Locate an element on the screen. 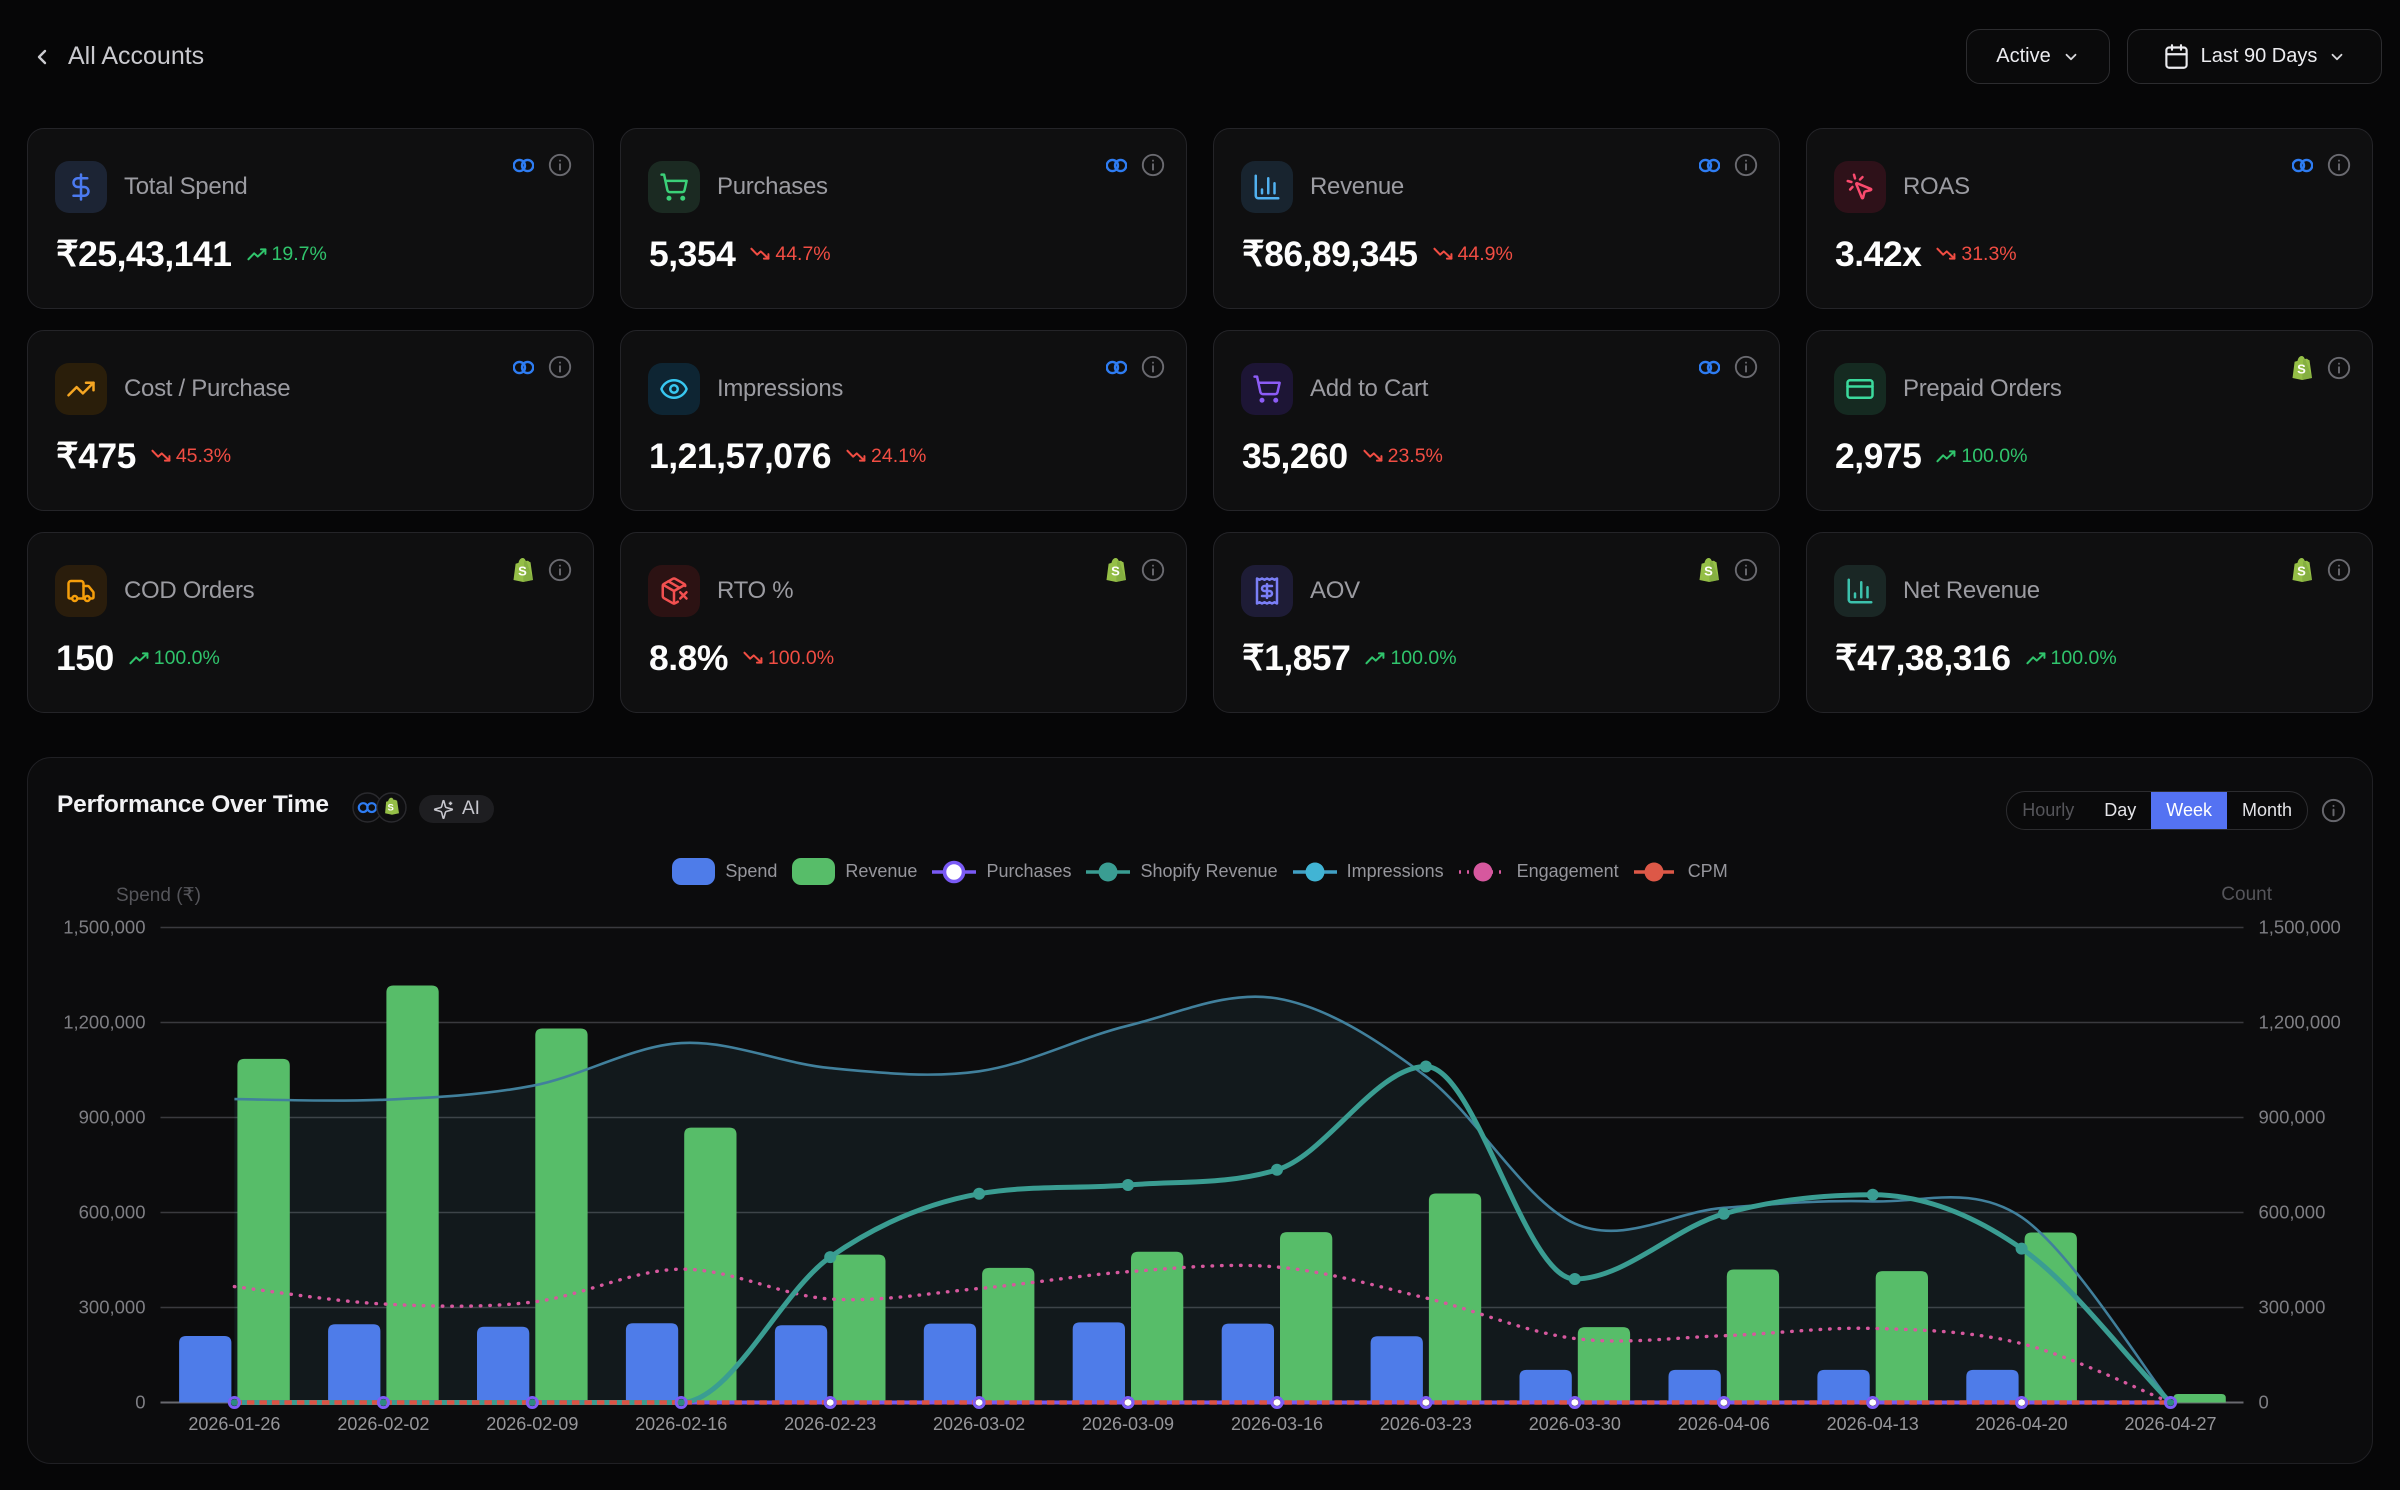  svg-text: 2026-03-16 is located at coordinates (1277, 1424).